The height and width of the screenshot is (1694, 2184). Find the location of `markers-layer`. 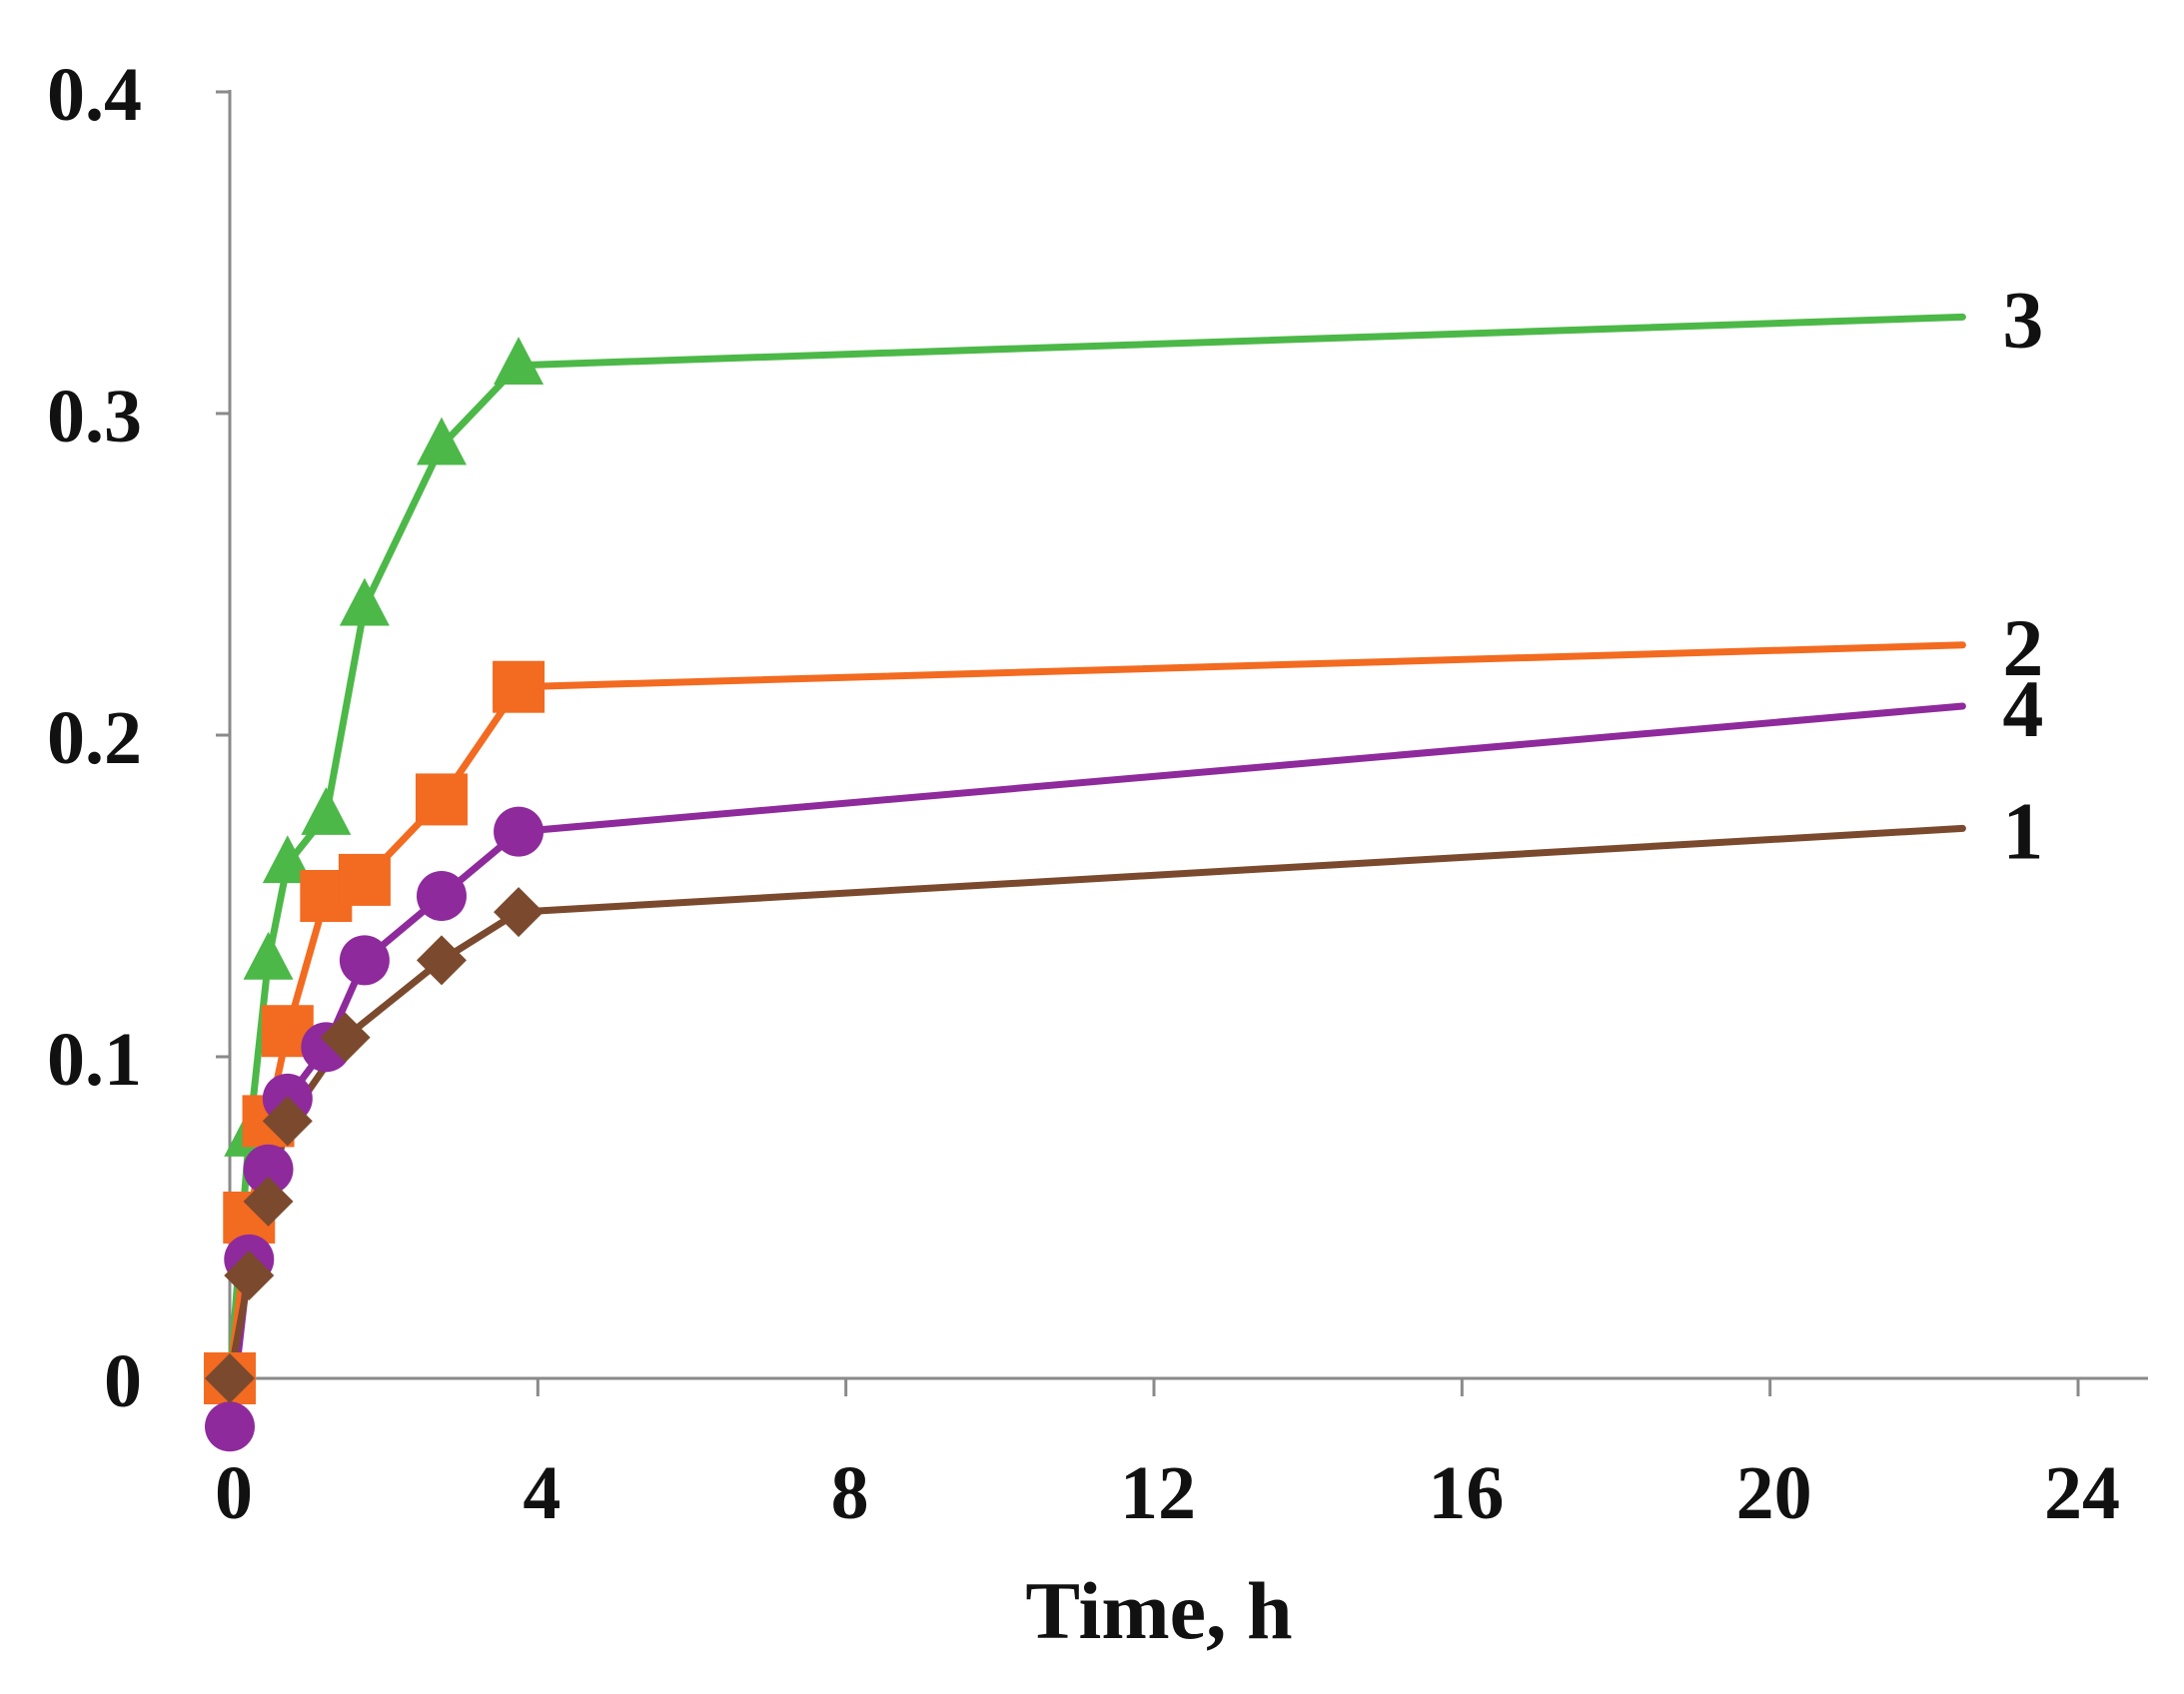

markers-layer is located at coordinates (375, 895).